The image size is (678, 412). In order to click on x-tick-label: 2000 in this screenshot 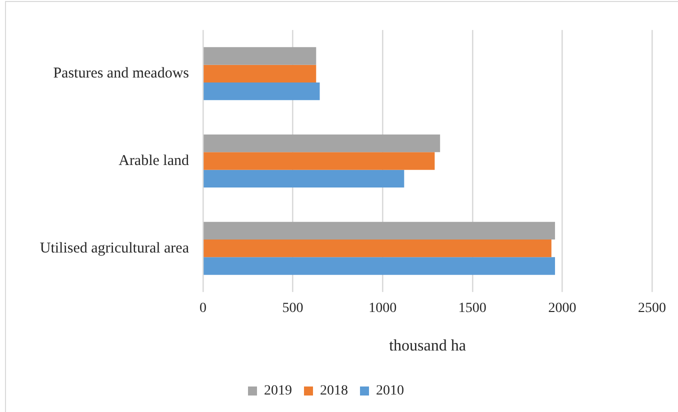, I will do `click(562, 308)`.